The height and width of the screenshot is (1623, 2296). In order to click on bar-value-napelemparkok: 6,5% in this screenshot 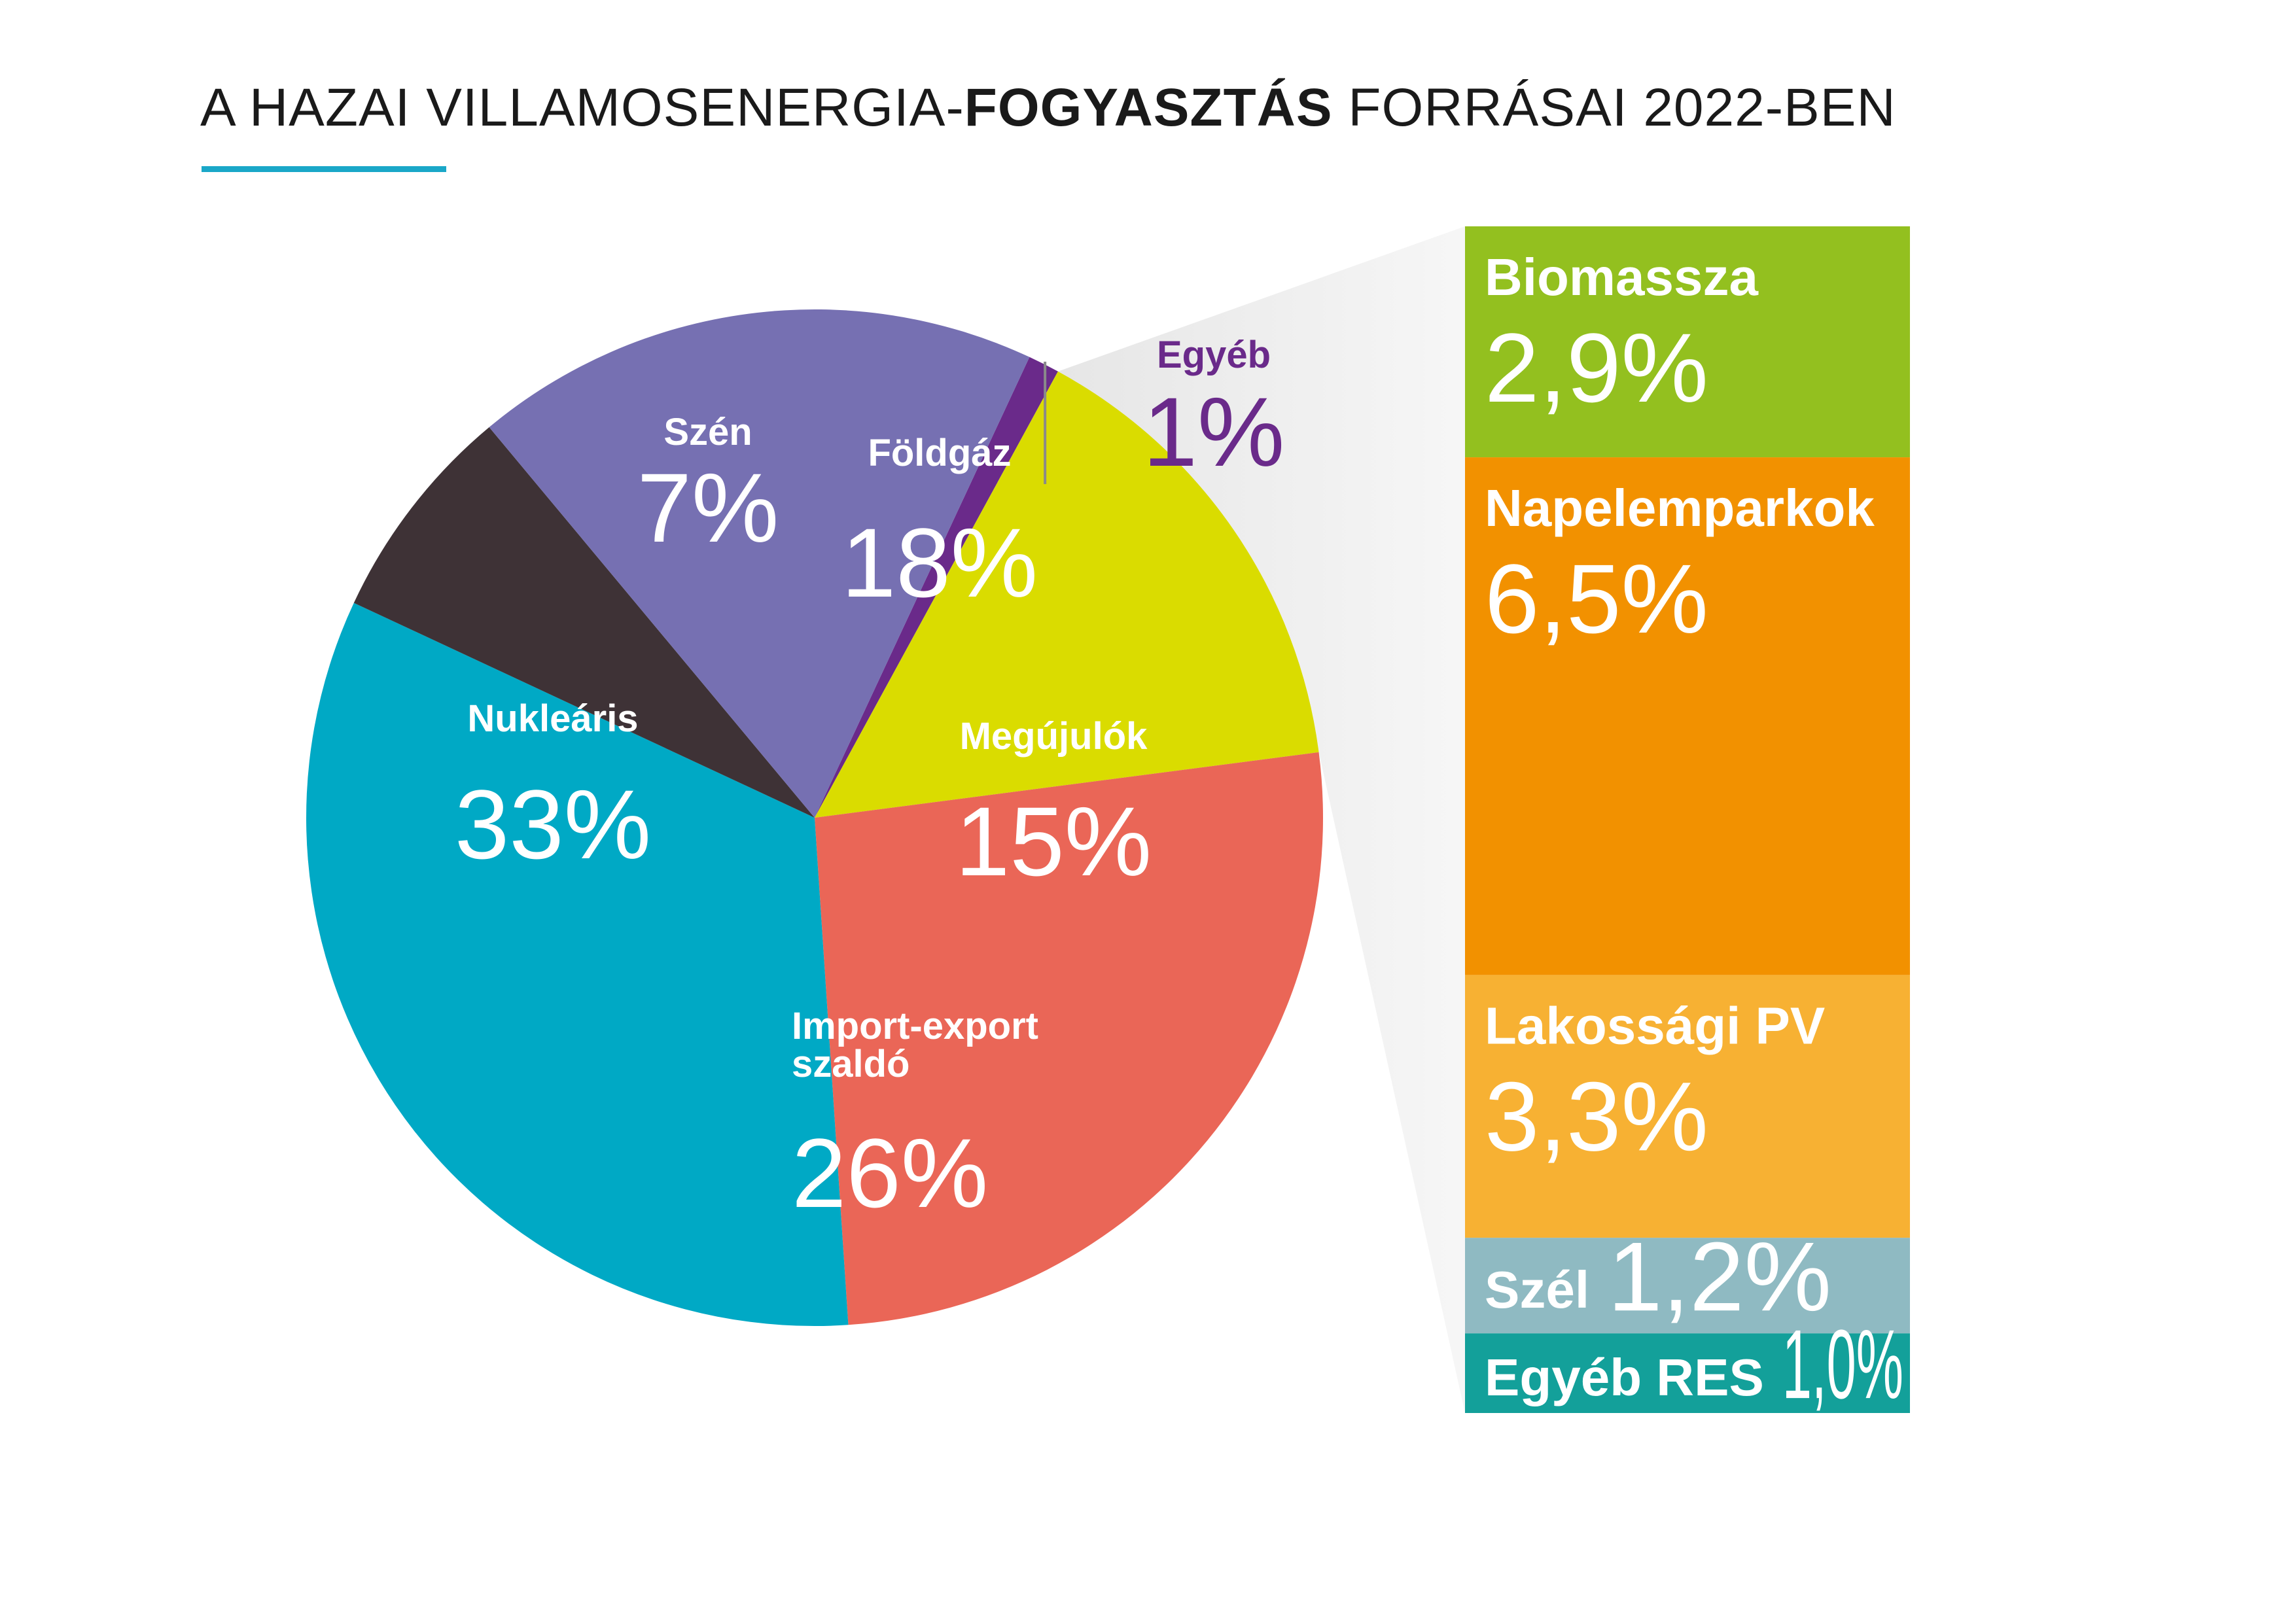, I will do `click(1596, 599)`.